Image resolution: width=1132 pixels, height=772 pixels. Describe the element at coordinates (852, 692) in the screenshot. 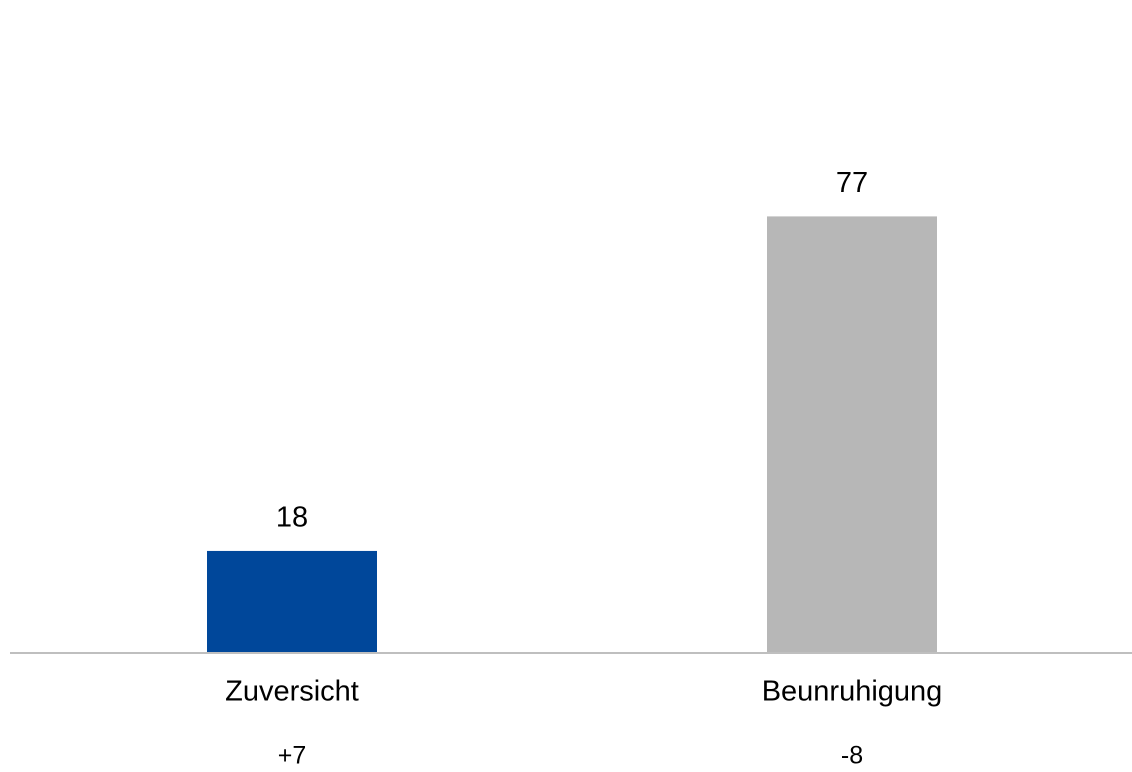

I see `x-tick-label: Beunruhigung` at that location.